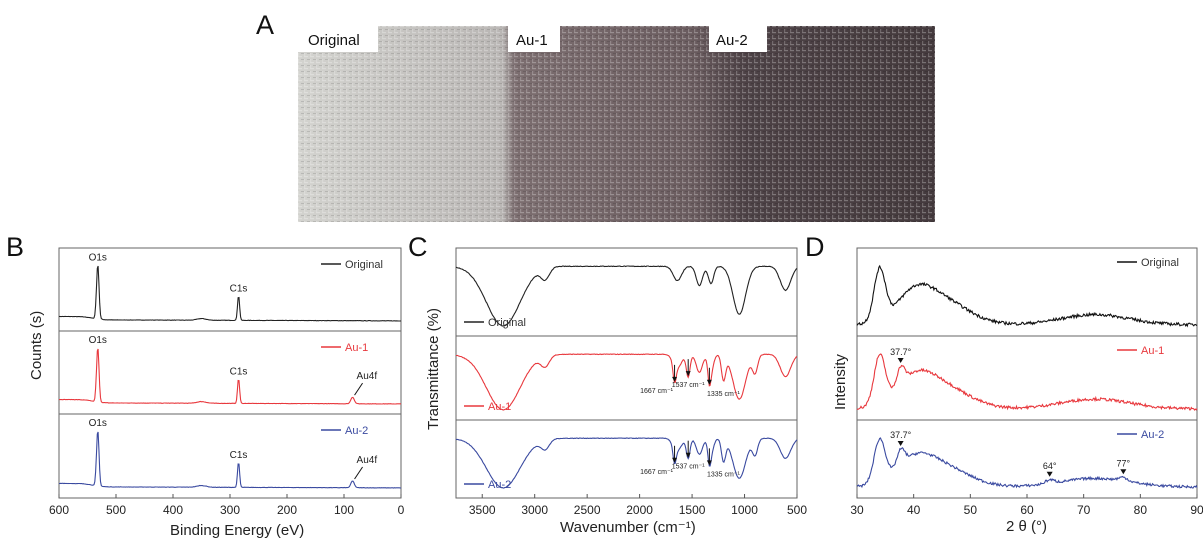  Describe the element at coordinates (914, 510) in the screenshot. I see `x-tick-label-d: 40` at that location.